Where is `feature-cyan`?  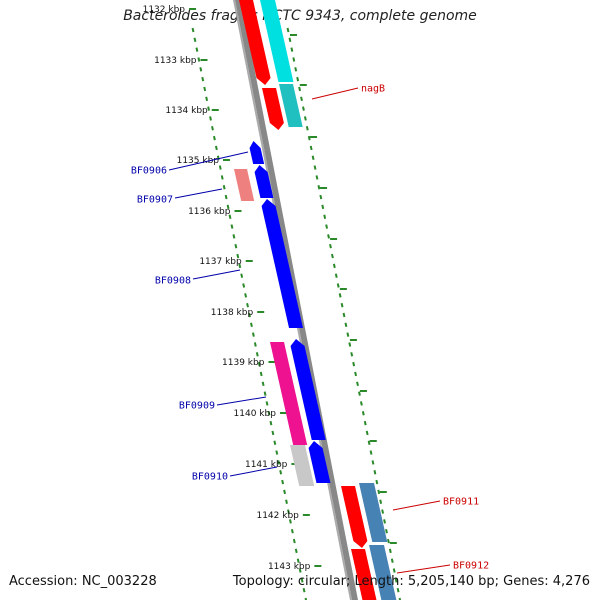
feature-cyan is located at coordinates (277, 41).